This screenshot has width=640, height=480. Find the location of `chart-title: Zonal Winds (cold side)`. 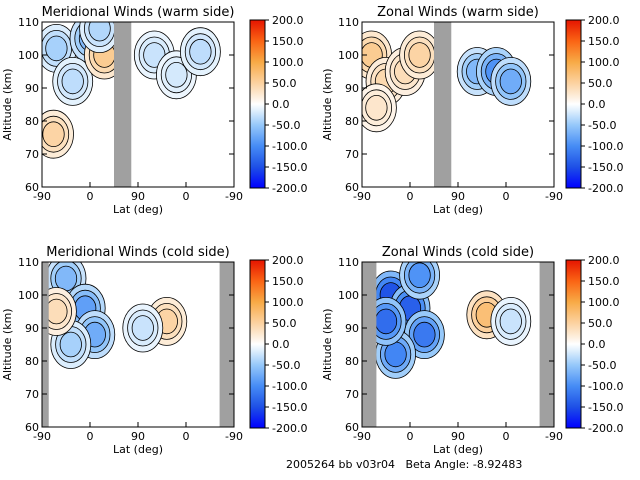

chart-title: Zonal Winds (cold side) is located at coordinates (458, 252).